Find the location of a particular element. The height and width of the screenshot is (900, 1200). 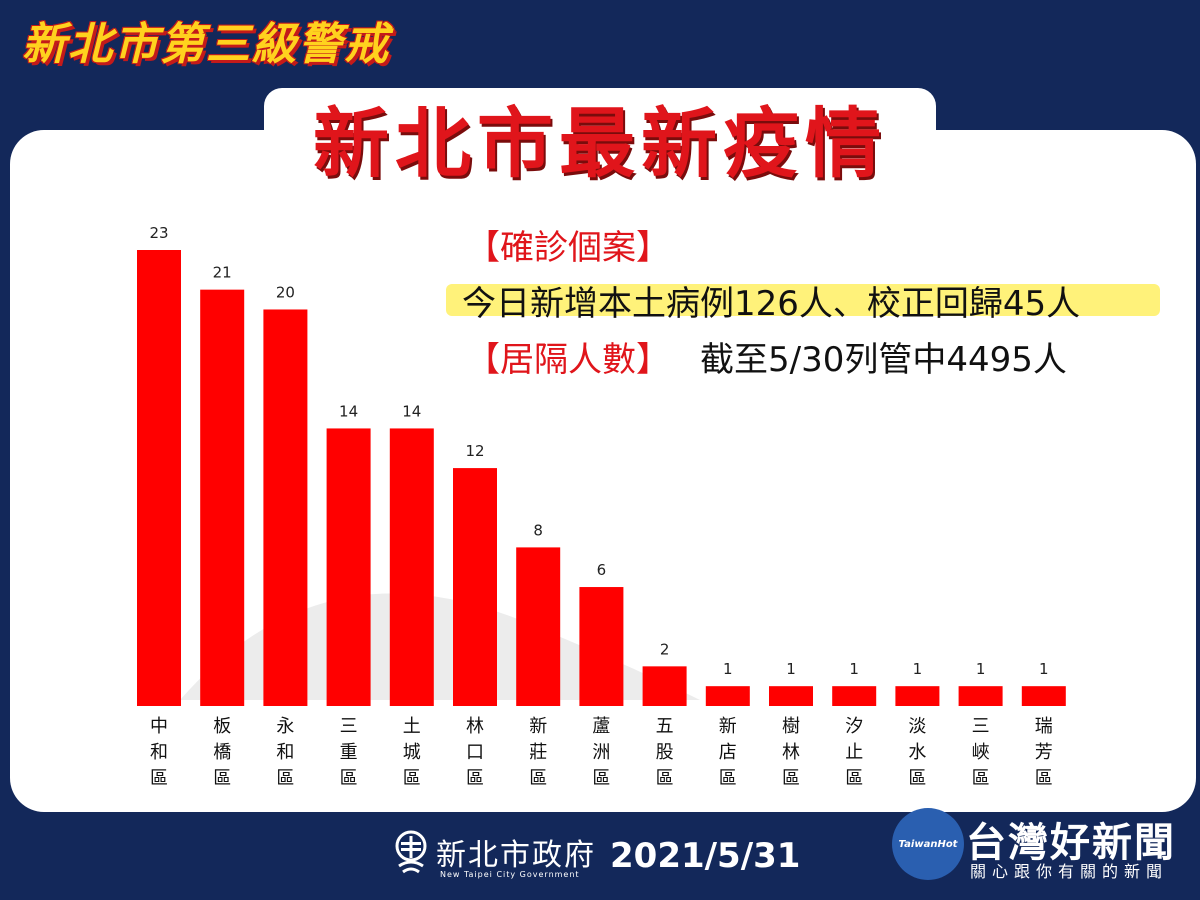

data-label: 21 is located at coordinates (222, 273).